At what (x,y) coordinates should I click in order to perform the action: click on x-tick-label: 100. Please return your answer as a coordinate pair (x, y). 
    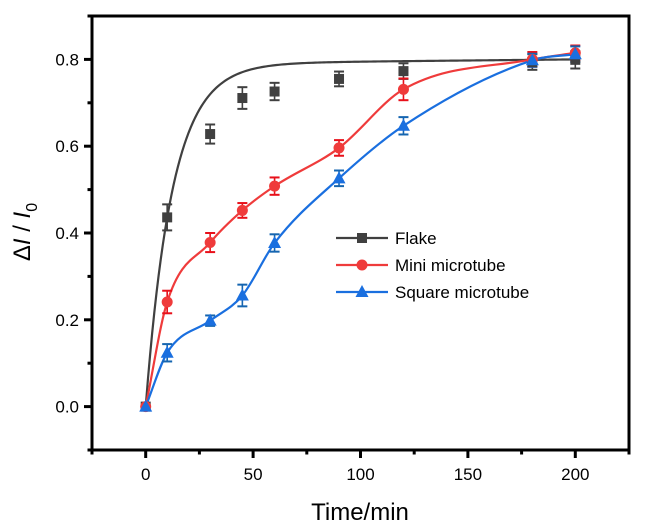
    Looking at the image, I should click on (360, 474).